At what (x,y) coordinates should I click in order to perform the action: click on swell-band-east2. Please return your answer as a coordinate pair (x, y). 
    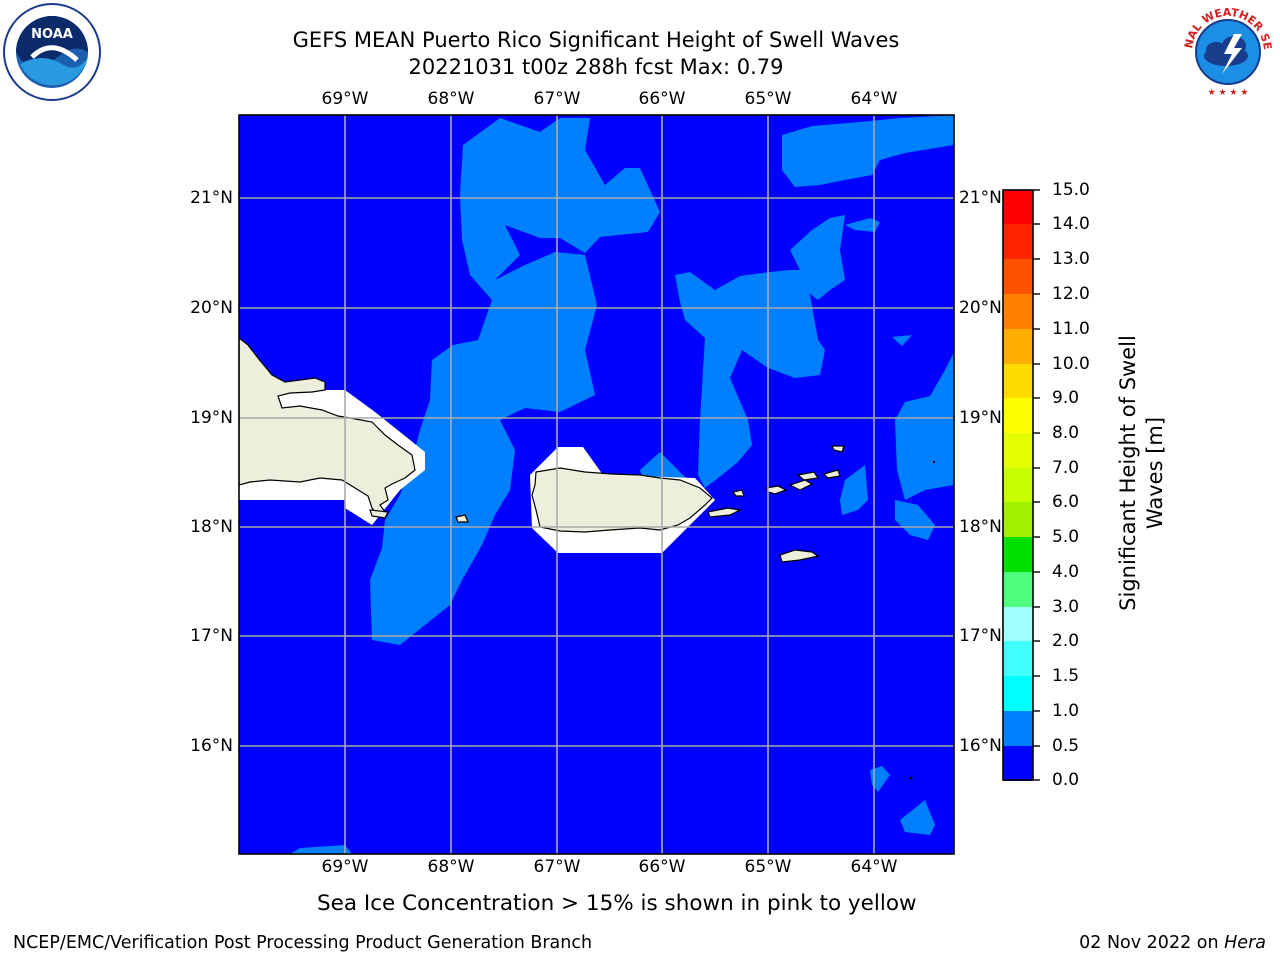
    Looking at the image, I should click on (924, 426).